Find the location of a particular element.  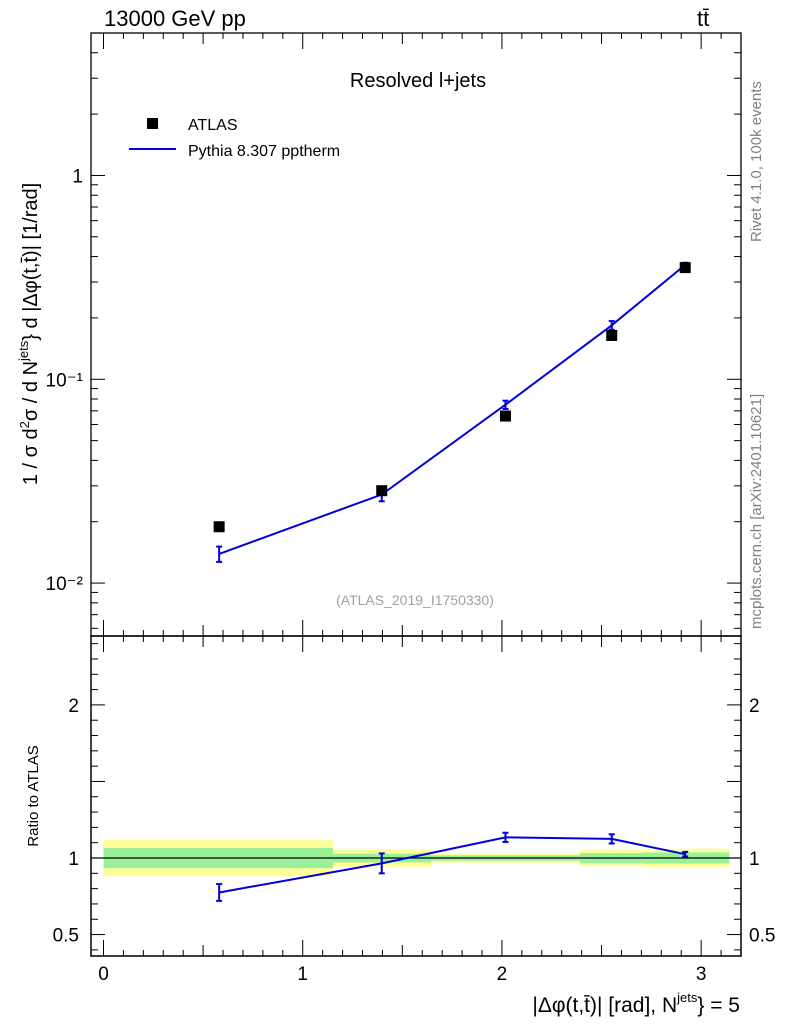

main-y-tick-label: 10⁻¹ is located at coordinates (65, 380).